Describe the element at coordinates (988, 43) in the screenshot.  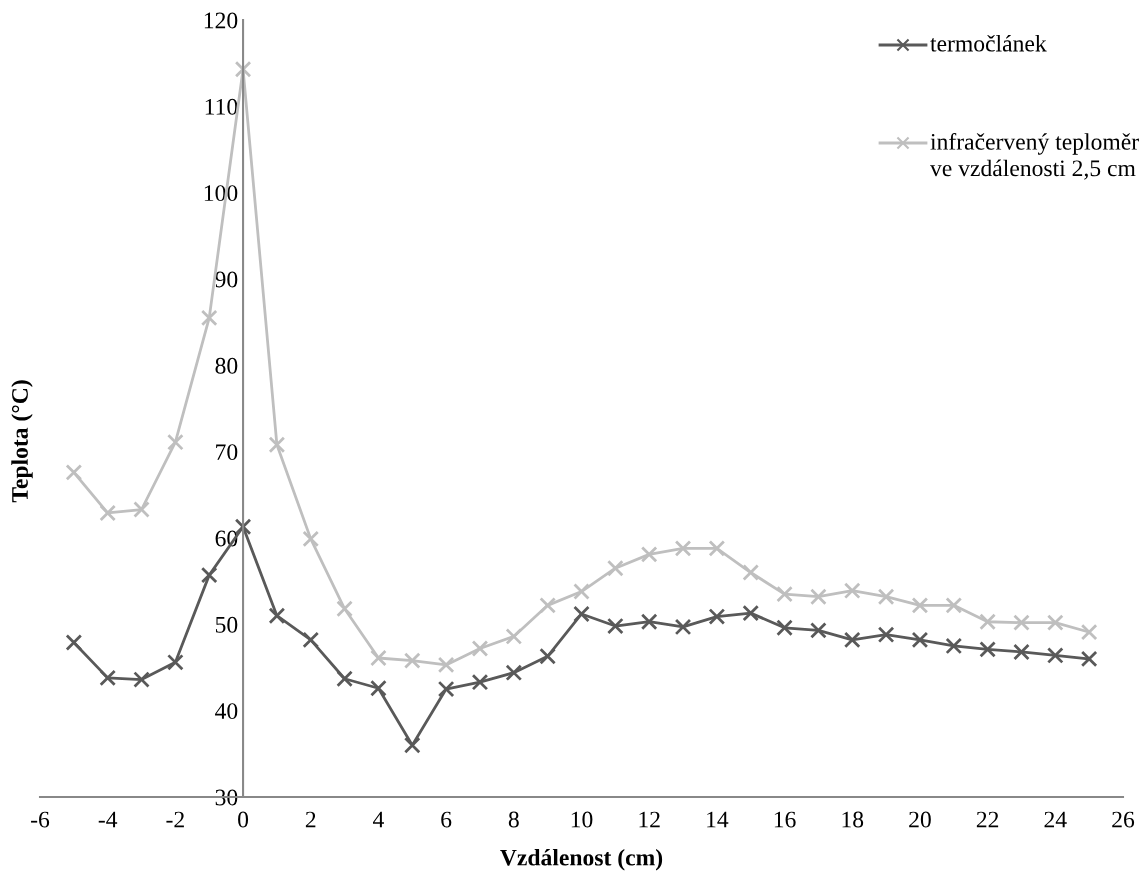
I see `legend-label: termočlánek` at that location.